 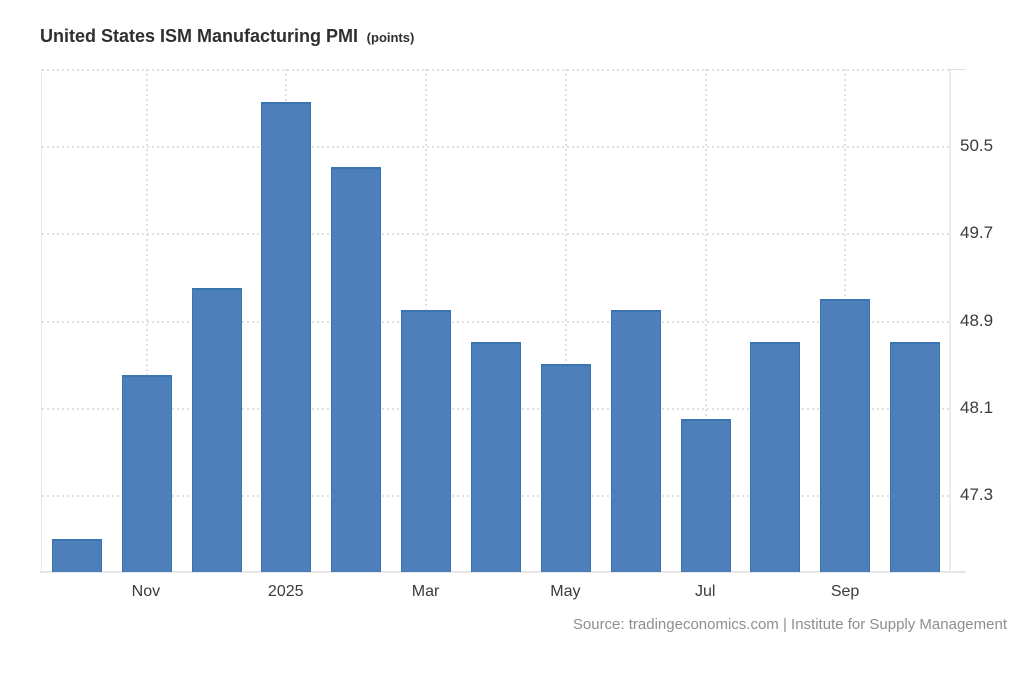 What do you see at coordinates (977, 320) in the screenshot?
I see `y-tick-label: 48.9` at bounding box center [977, 320].